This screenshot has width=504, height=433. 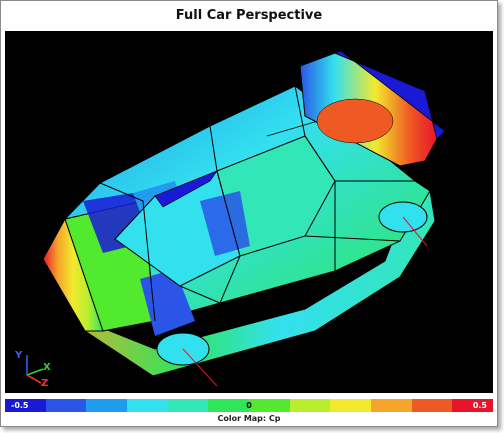 What do you see at coordinates (389, 95) in the screenshot?
I see `rear-wing-endplate` at bounding box center [389, 95].